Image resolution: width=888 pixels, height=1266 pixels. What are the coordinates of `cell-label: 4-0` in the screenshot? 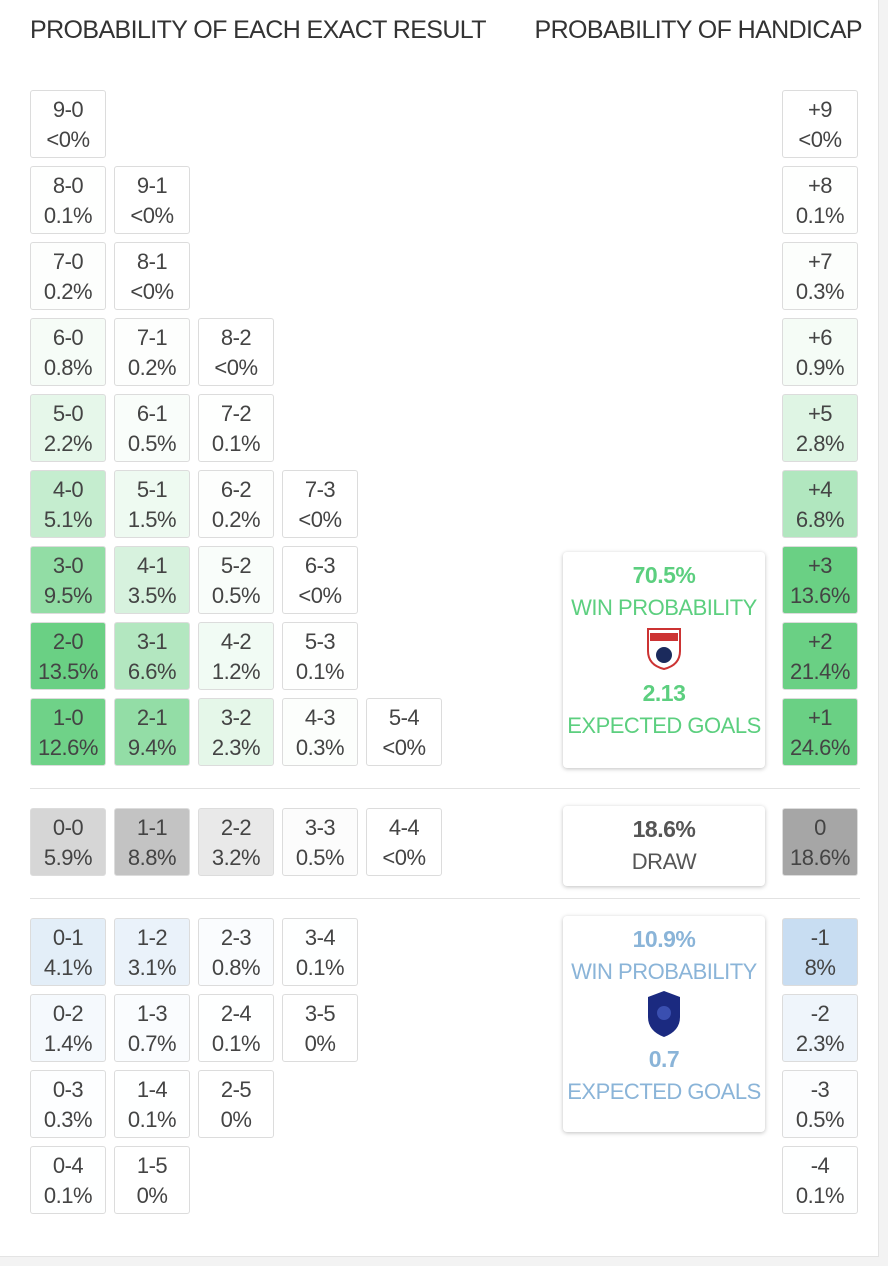 It's located at (68, 489).